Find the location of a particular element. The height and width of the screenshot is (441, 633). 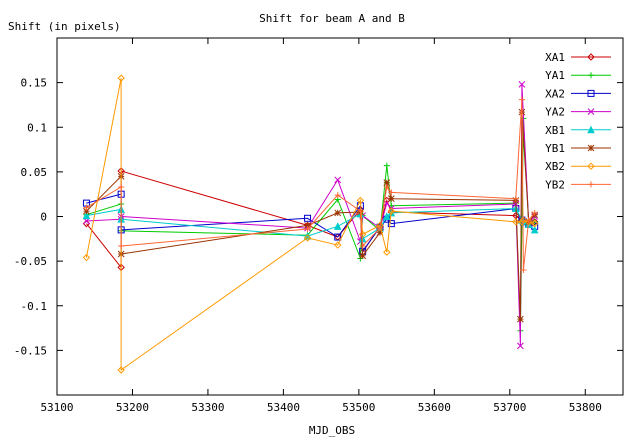

x-tick-label: 53300 is located at coordinates (207, 407).